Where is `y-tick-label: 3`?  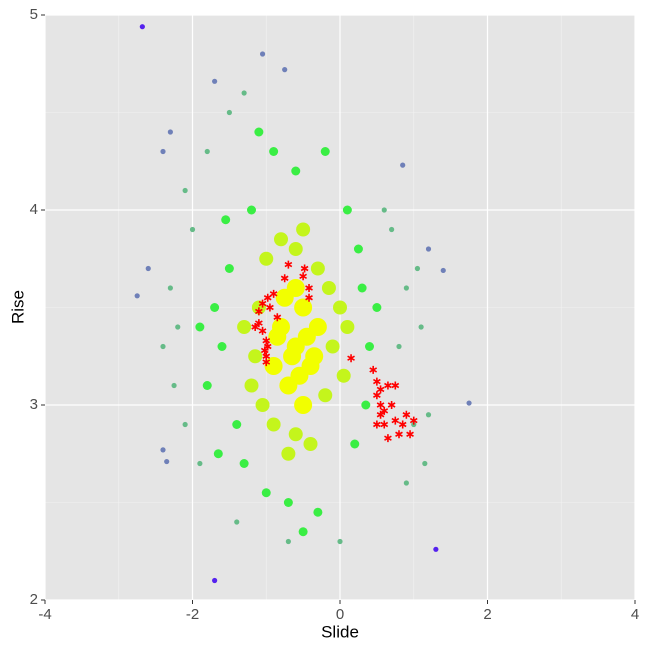
y-tick-label: 3 is located at coordinates (34, 404).